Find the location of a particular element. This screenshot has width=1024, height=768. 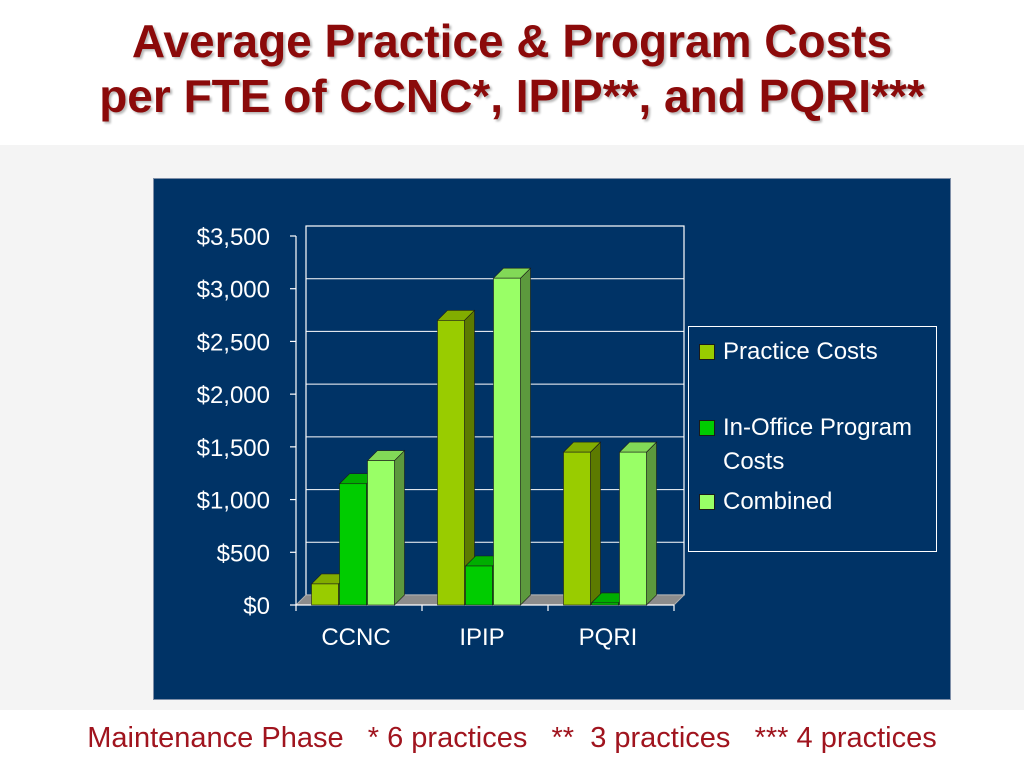

x-tick-label: IPIP is located at coordinates (481, 637).